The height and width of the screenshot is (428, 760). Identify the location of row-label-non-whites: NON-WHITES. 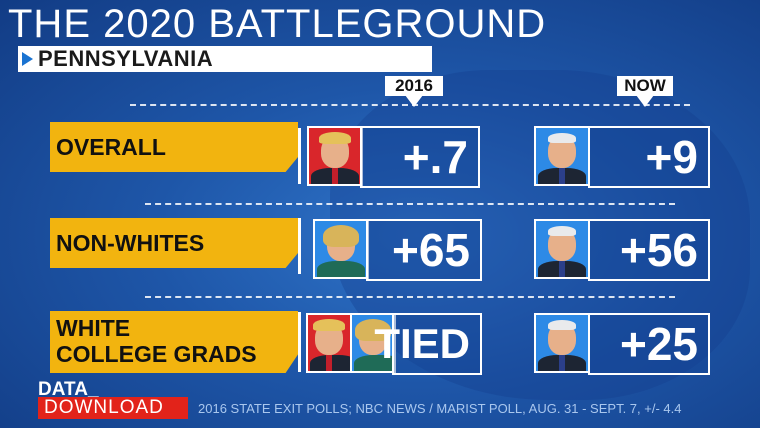
(174, 243).